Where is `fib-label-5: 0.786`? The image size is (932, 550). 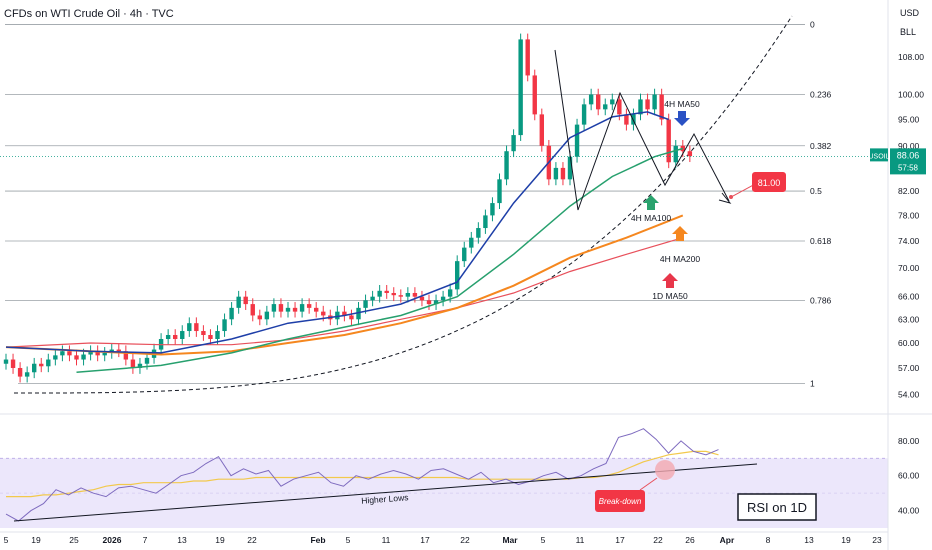
fib-label-5: 0.786 is located at coordinates (821, 300).